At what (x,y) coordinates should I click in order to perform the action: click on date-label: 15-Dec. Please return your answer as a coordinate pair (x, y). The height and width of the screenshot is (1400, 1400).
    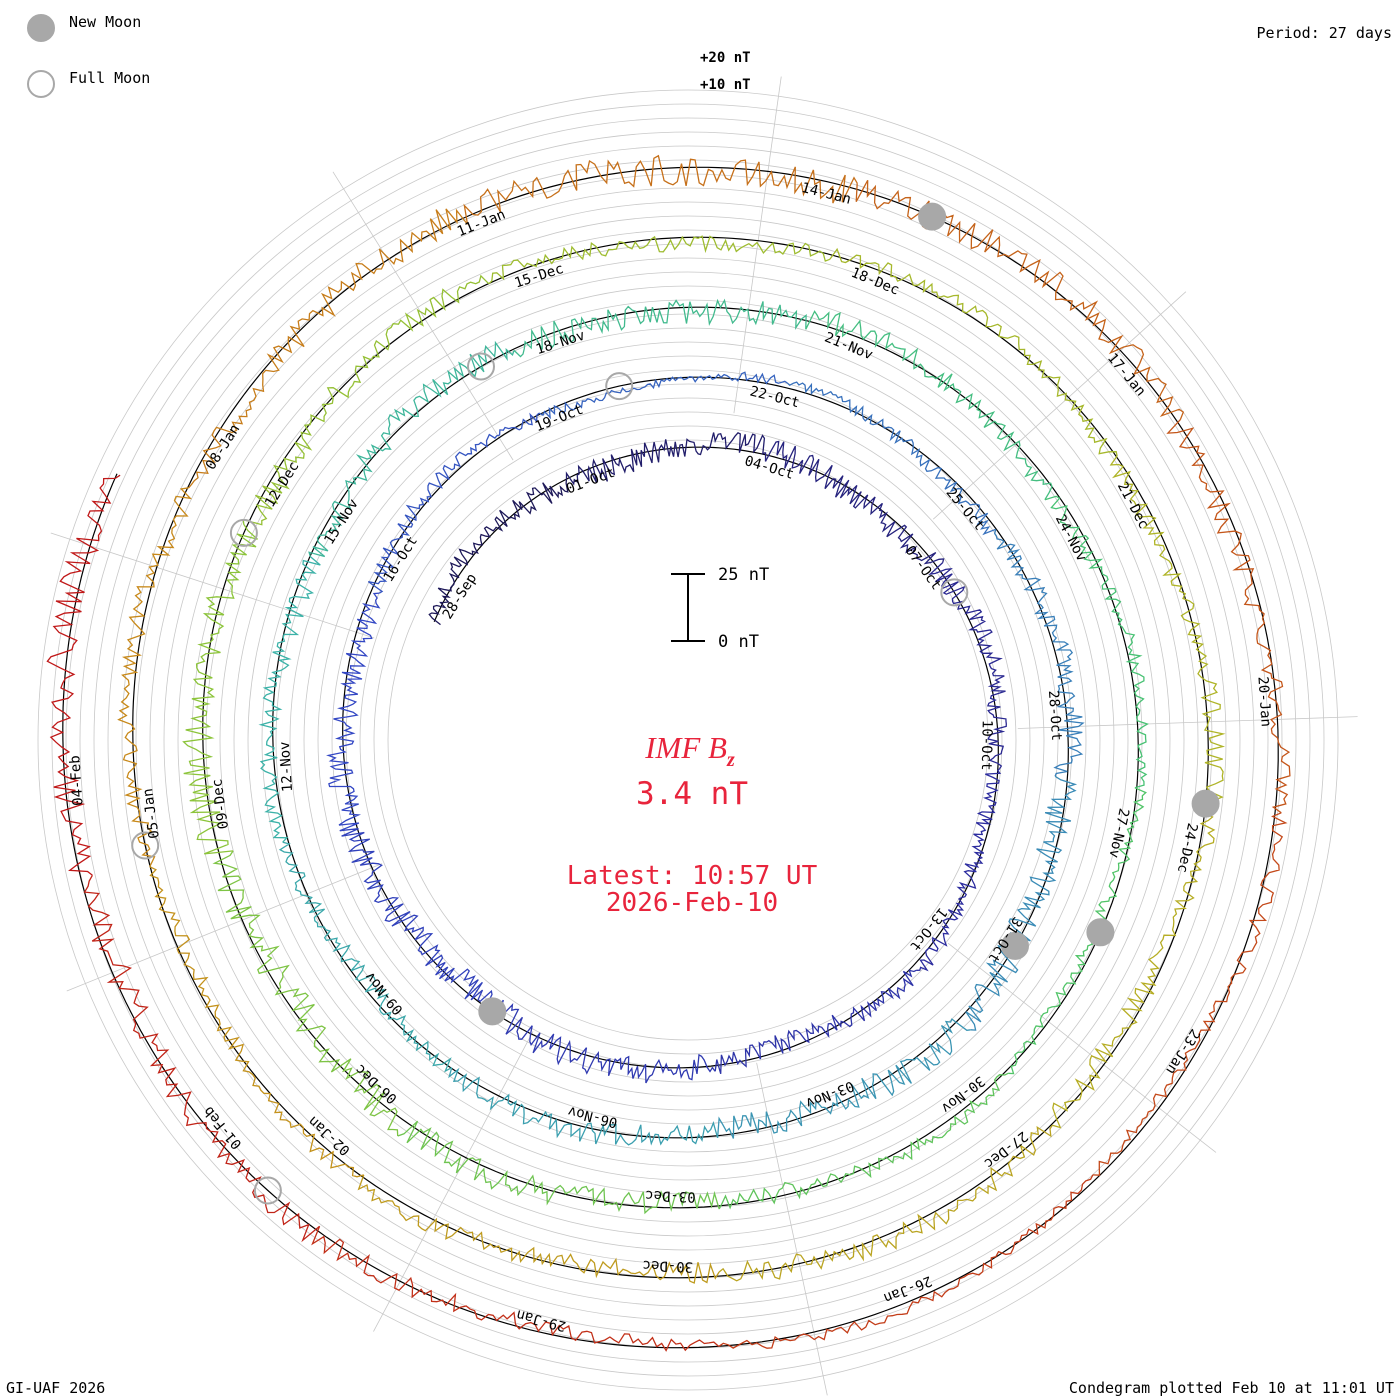
    Looking at the image, I should click on (539, 276).